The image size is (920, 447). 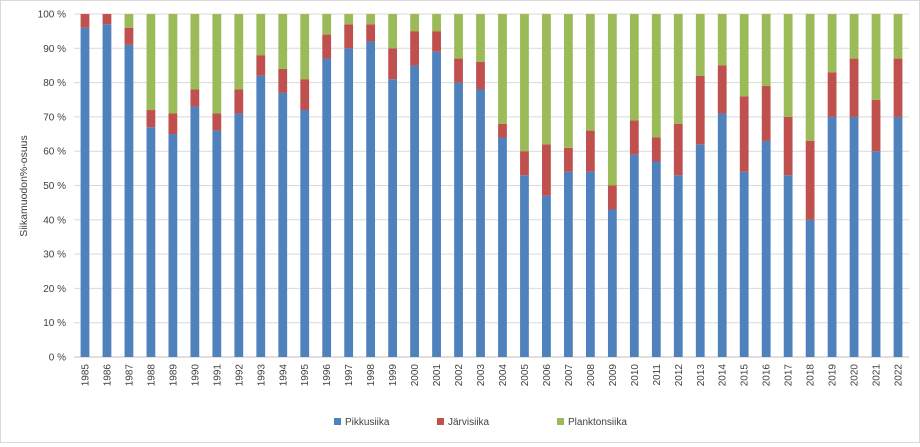 I want to click on bar-järvisiika-2010, so click(x=634, y=137).